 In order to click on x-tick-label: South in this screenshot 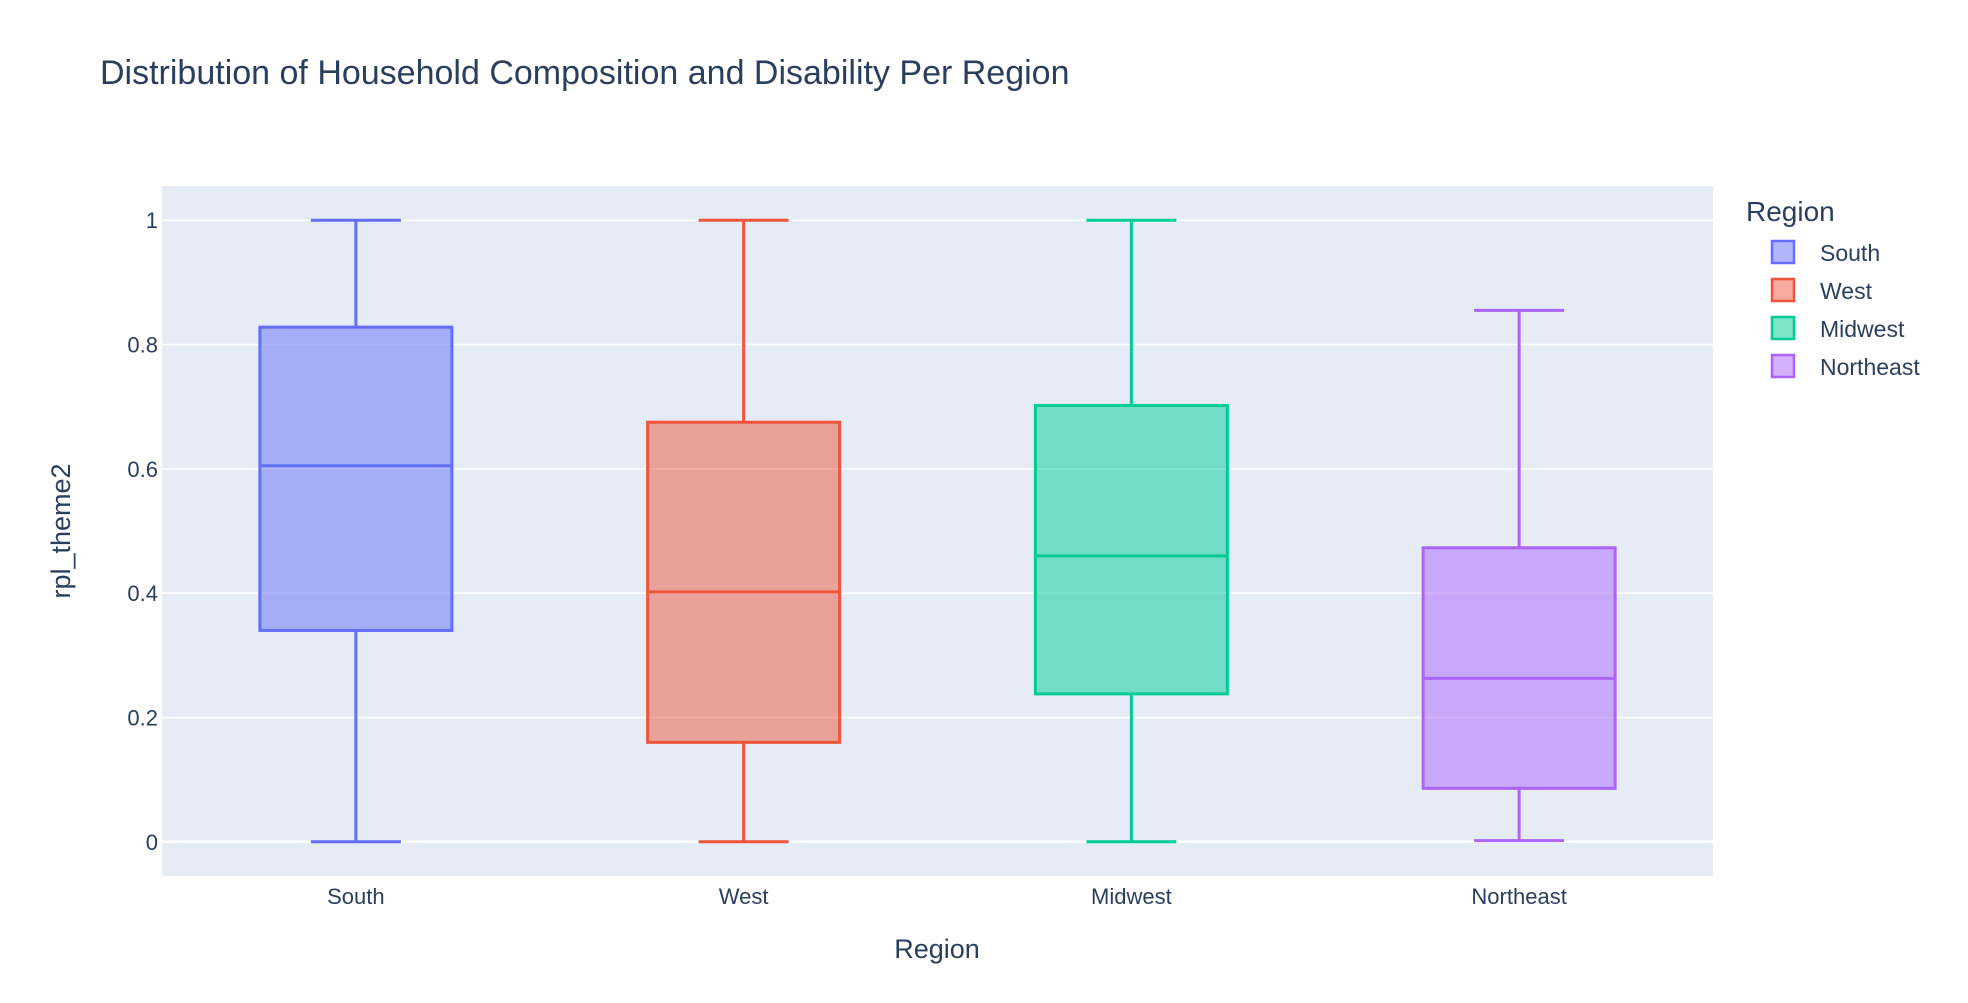, I will do `click(356, 896)`.